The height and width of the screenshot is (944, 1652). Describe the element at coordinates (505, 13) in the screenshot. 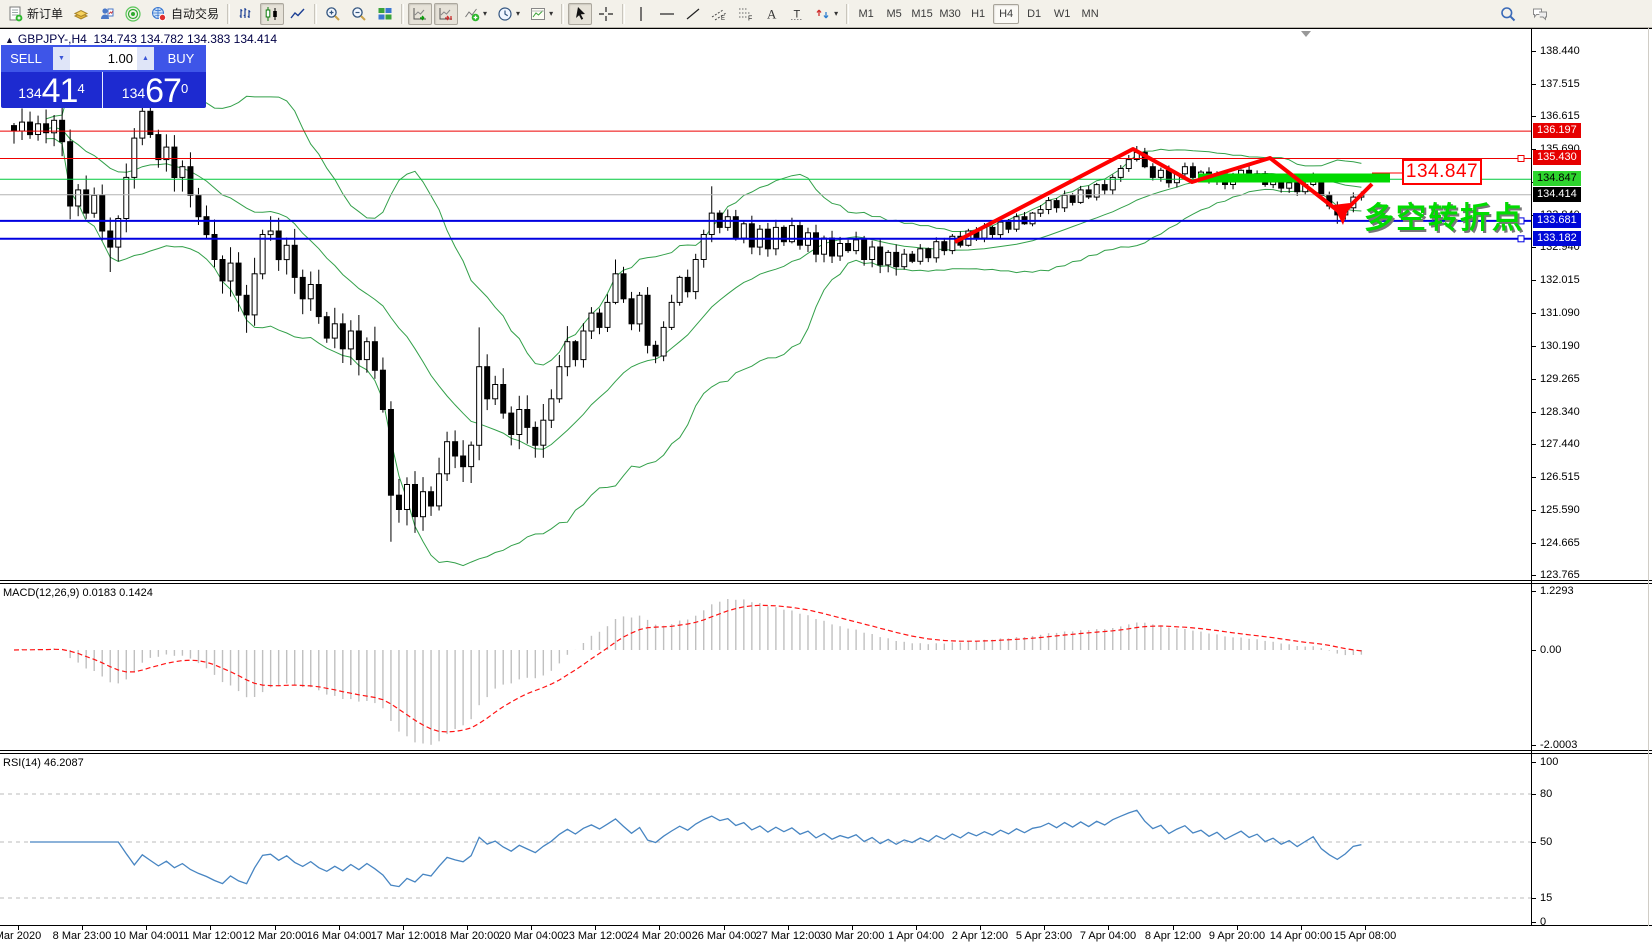

I see `clock-icon` at that location.